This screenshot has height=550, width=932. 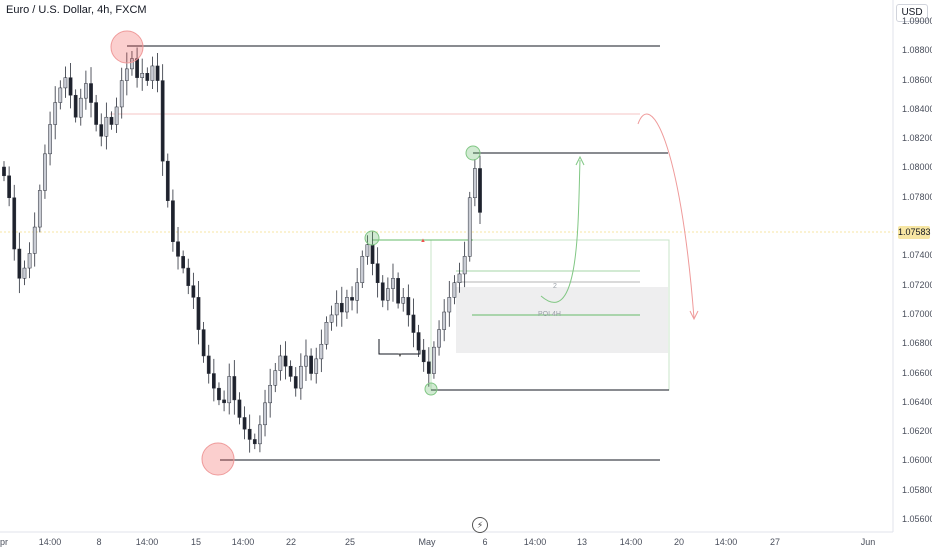 What do you see at coordinates (917, 196) in the screenshot?
I see `price-tick-label: 1.07800` at bounding box center [917, 196].